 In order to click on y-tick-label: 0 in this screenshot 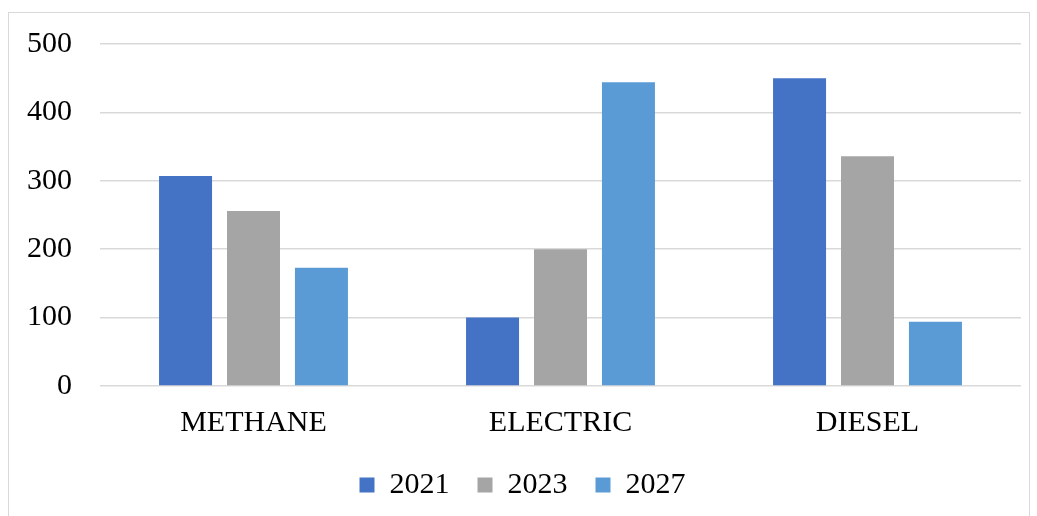, I will do `click(64, 383)`.